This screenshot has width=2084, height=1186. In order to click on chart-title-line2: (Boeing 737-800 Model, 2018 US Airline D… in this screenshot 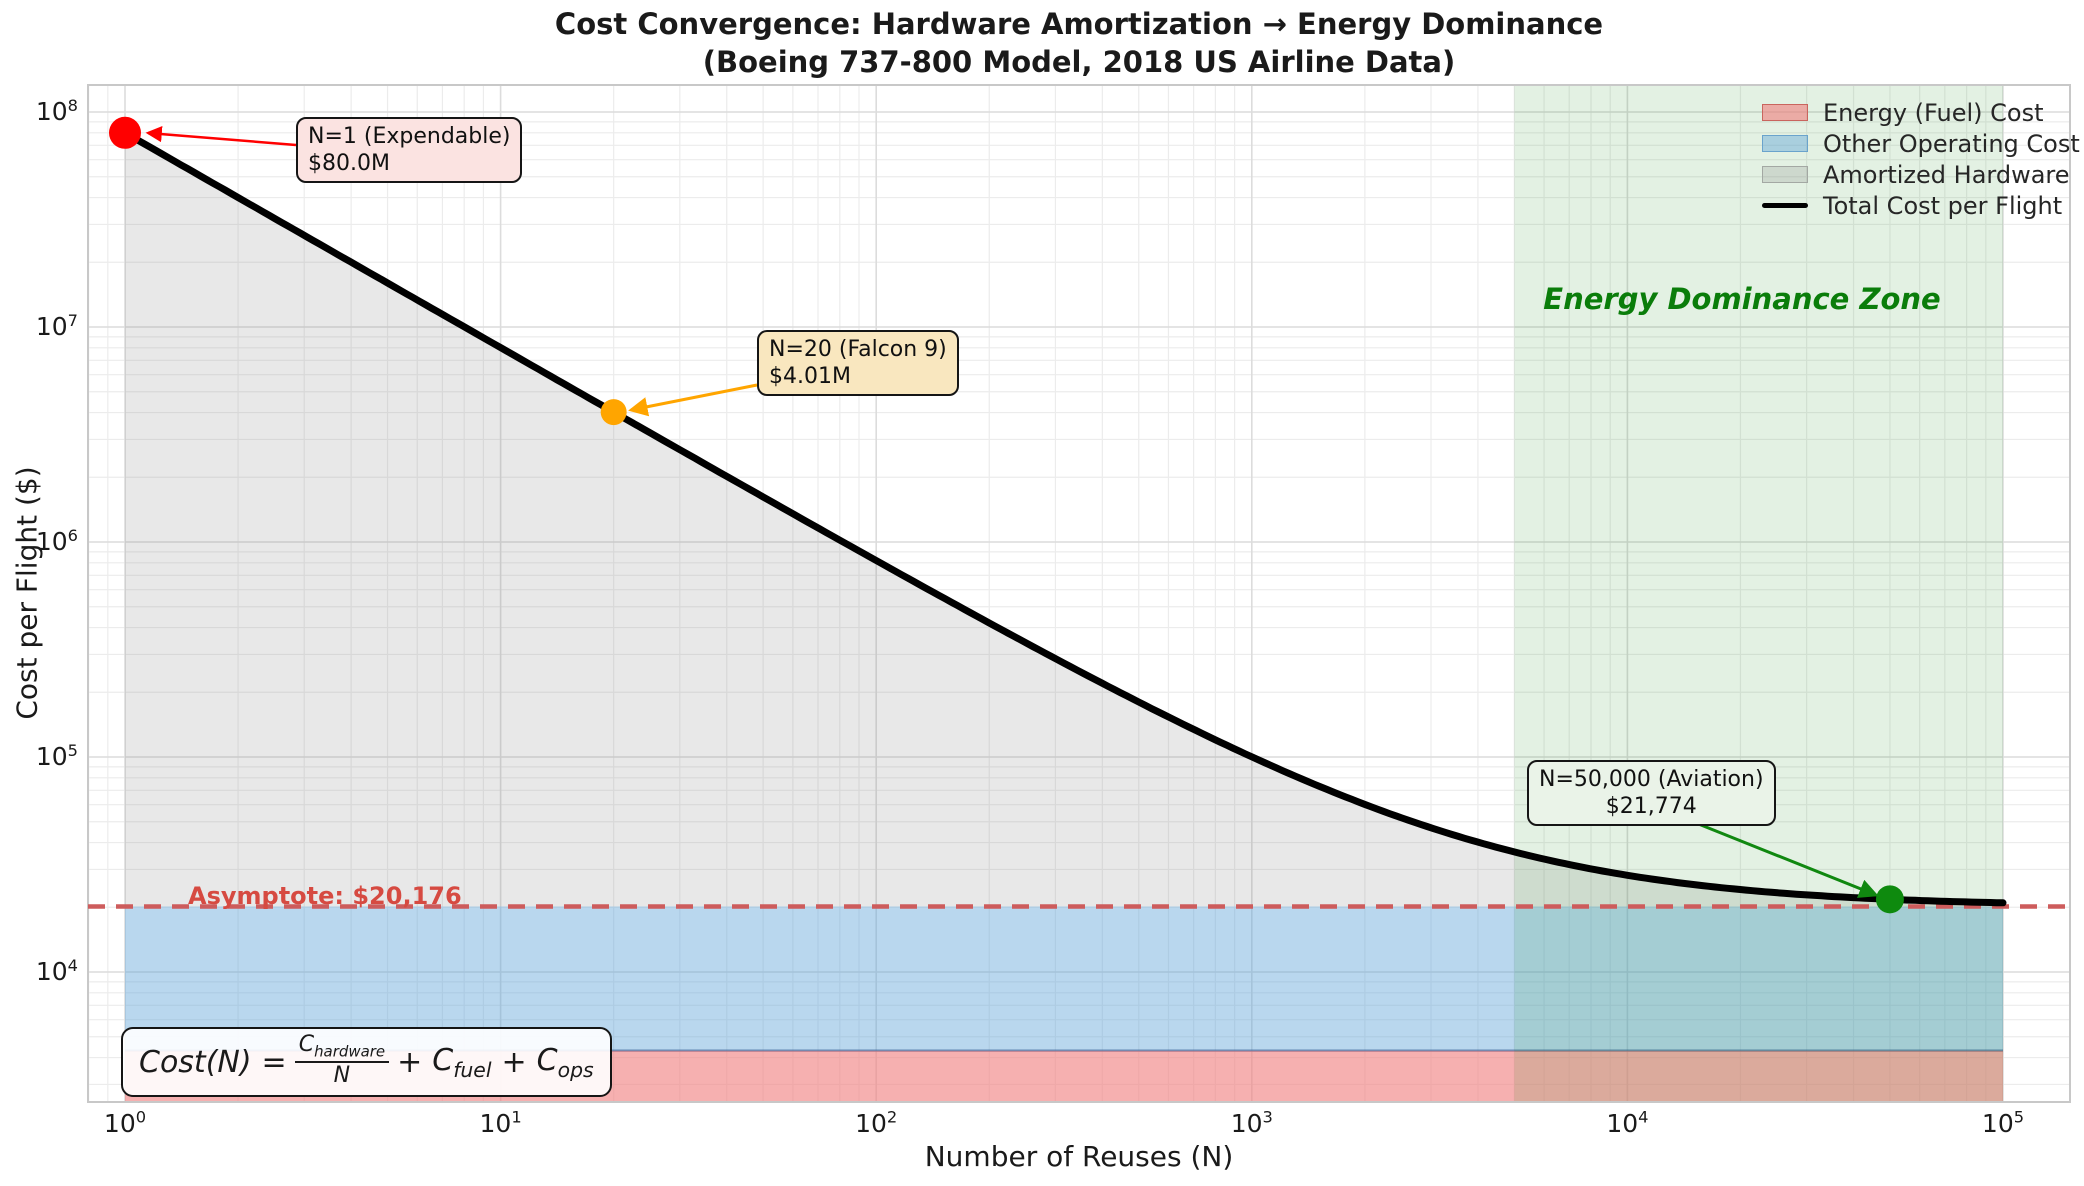, I will do `click(1079, 62)`.